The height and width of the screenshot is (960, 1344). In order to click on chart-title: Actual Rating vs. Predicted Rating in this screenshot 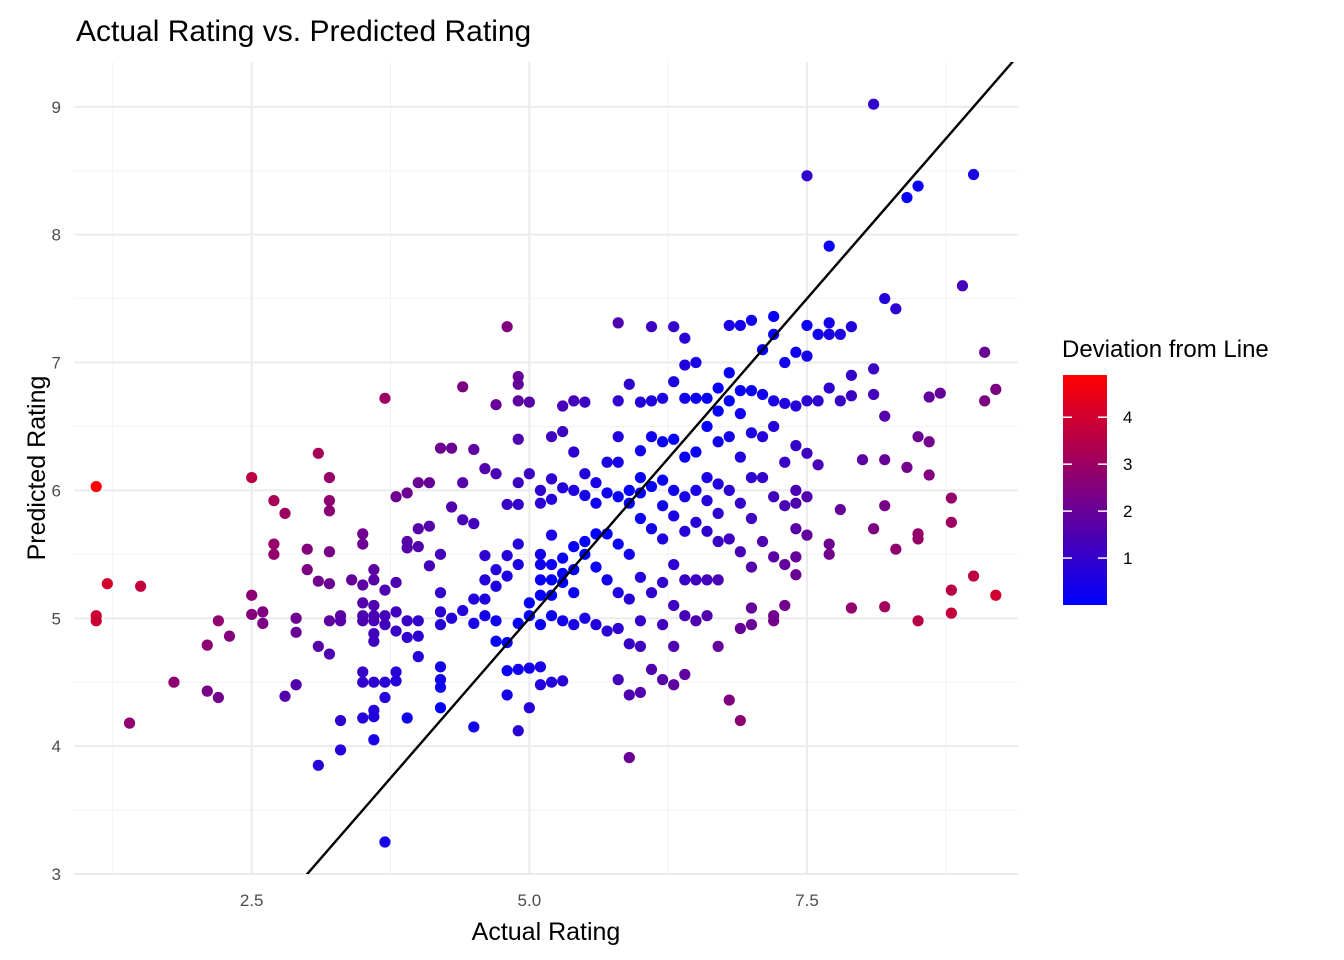, I will do `click(303, 31)`.